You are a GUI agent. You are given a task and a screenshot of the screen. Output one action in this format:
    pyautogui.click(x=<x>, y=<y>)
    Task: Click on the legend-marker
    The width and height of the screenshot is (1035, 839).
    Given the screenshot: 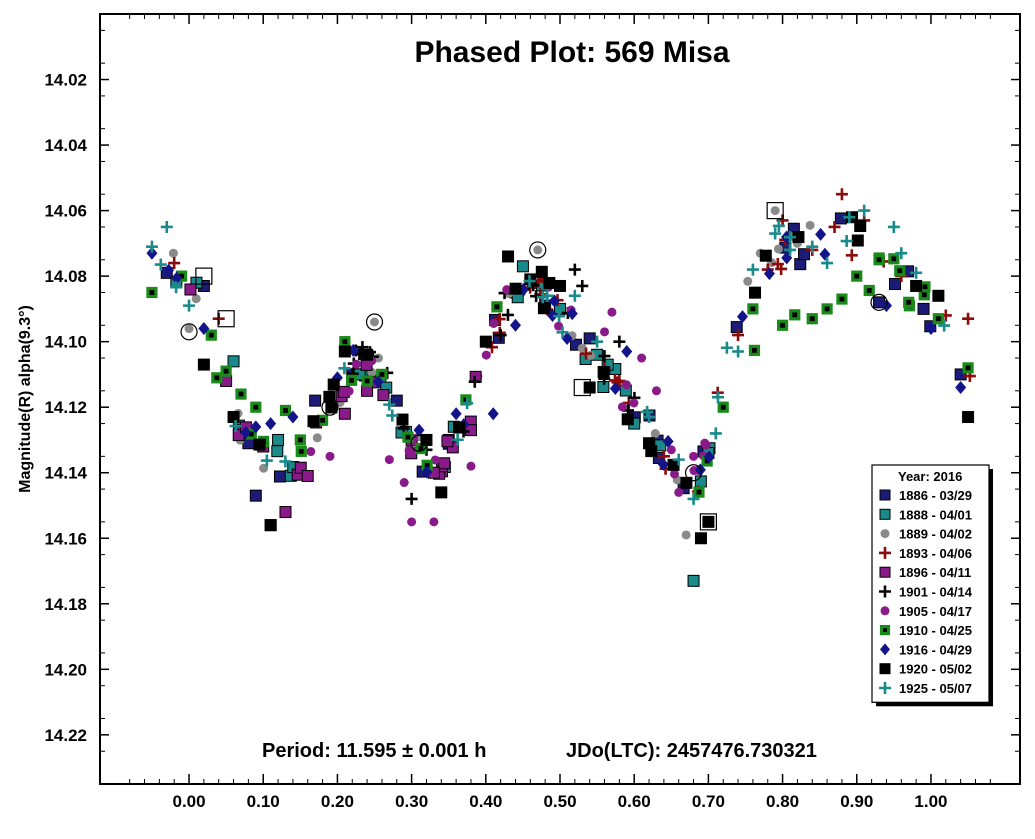 What is the action you would take?
    pyautogui.click(x=885, y=552)
    